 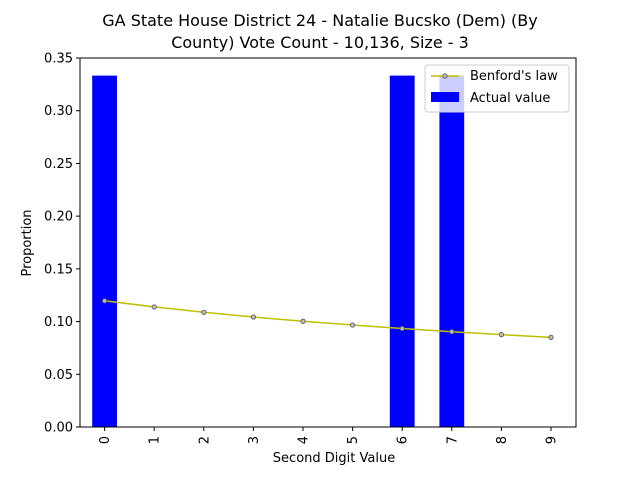 What do you see at coordinates (329, 435) in the screenshot?
I see `x-axis: 0 1 2 3 4 5 6 7 8 9` at bounding box center [329, 435].